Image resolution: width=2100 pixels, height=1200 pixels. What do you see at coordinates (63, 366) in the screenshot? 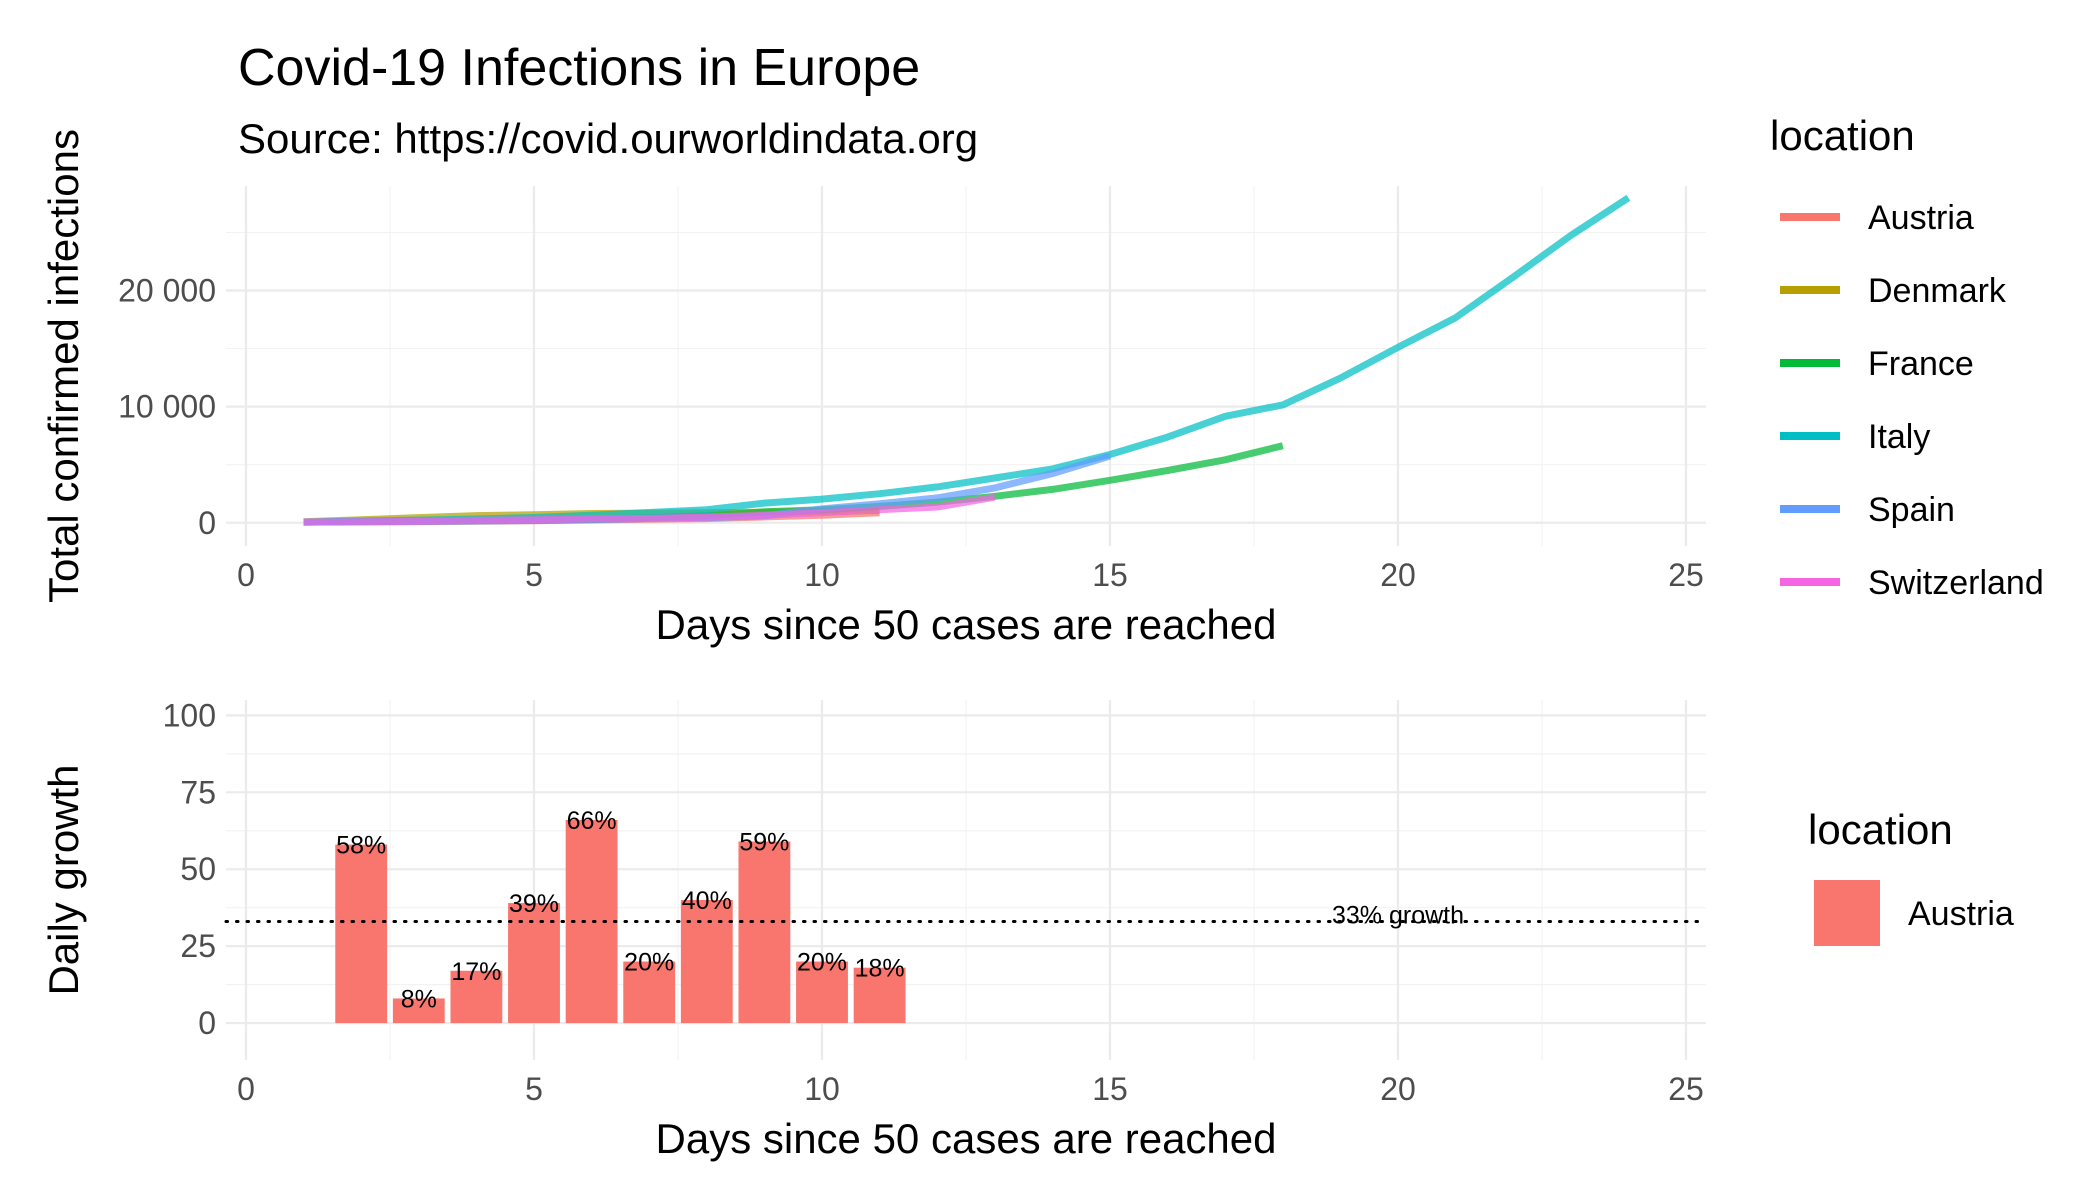
I see `y-axis-title: Total confirmed infections` at bounding box center [63, 366].